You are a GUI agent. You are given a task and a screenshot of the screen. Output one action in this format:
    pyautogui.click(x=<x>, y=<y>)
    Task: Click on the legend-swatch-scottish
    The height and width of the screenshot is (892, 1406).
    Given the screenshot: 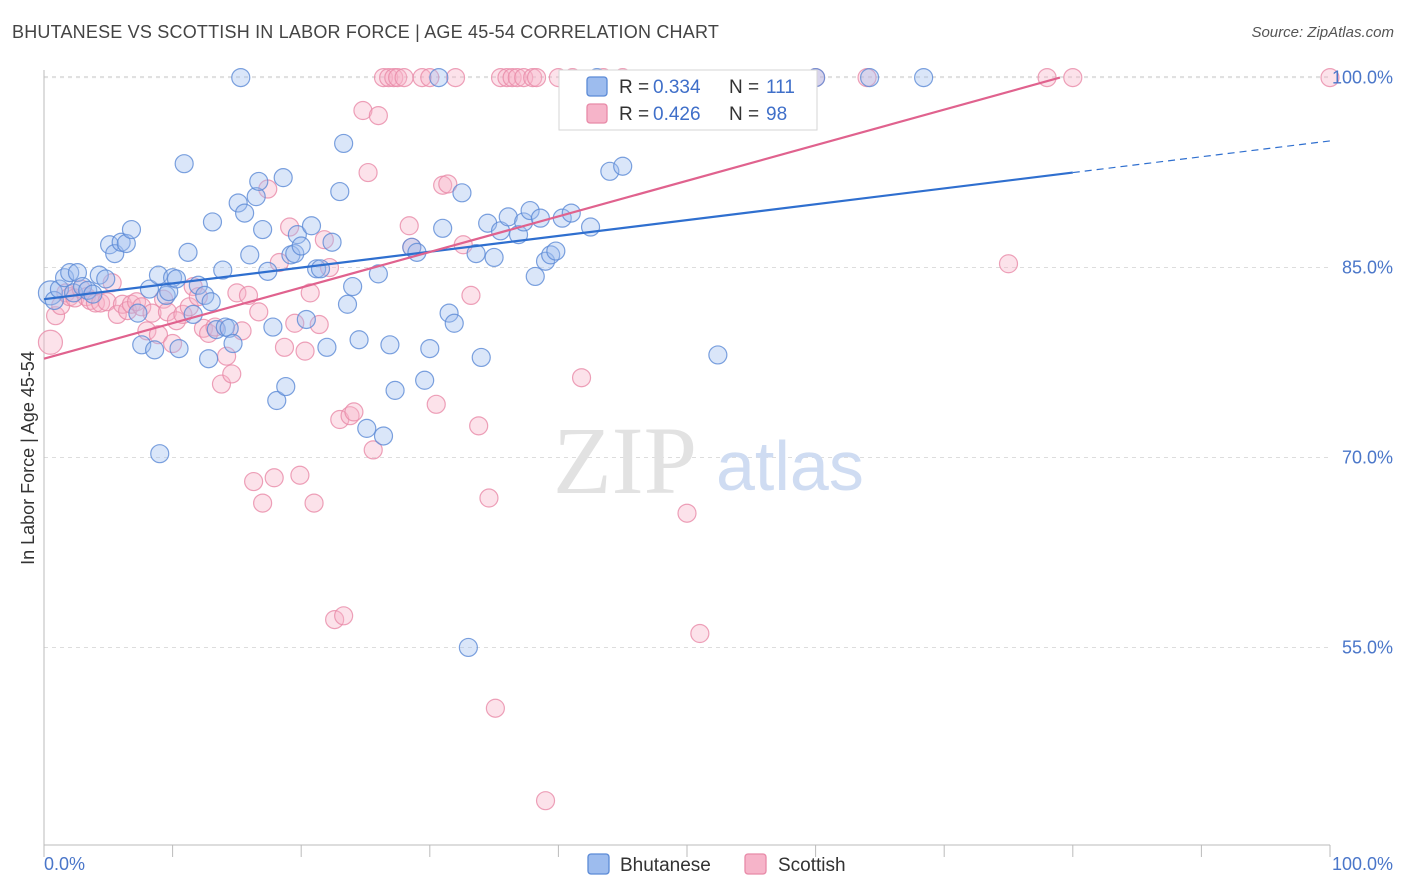 What is the action you would take?
    pyautogui.click(x=597, y=113)
    